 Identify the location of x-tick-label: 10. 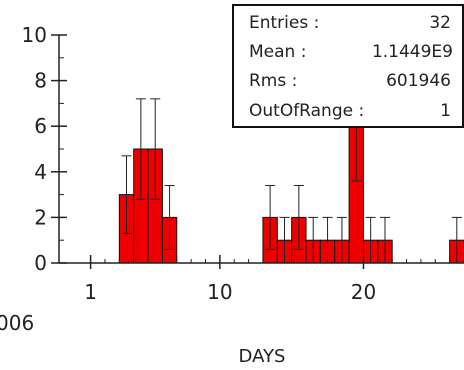
(219, 292).